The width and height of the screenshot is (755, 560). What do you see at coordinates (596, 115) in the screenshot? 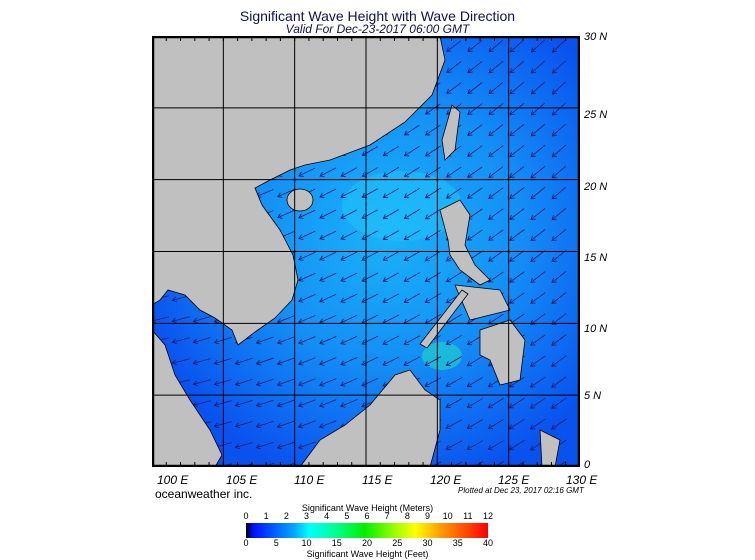
I see `lat-label: 25 N` at bounding box center [596, 115].